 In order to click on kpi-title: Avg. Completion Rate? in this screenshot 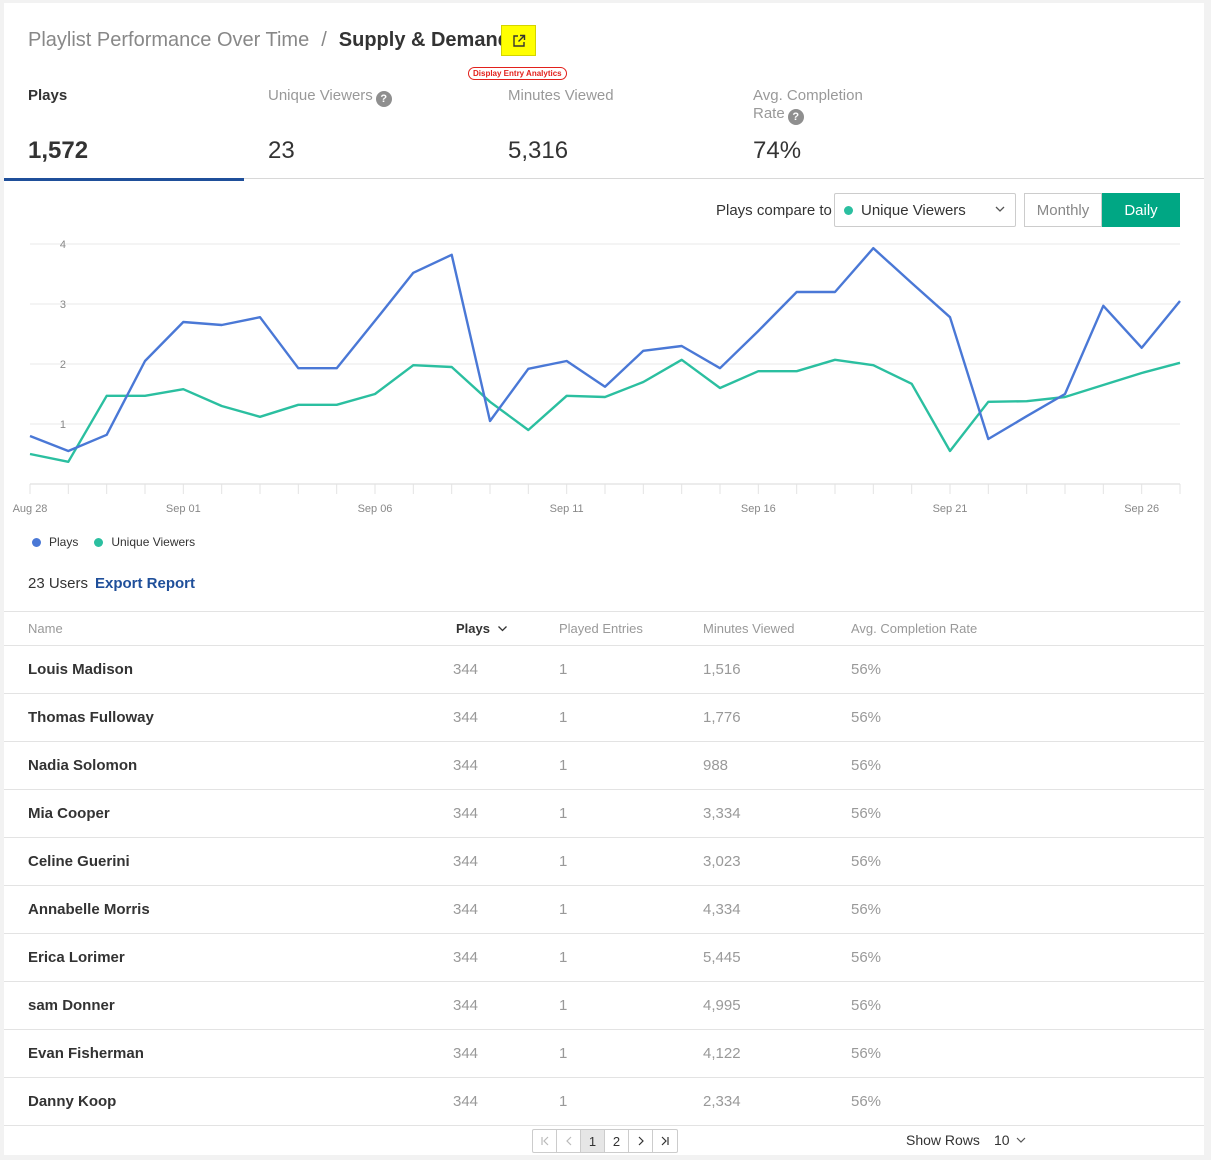, I will do `click(808, 106)`.